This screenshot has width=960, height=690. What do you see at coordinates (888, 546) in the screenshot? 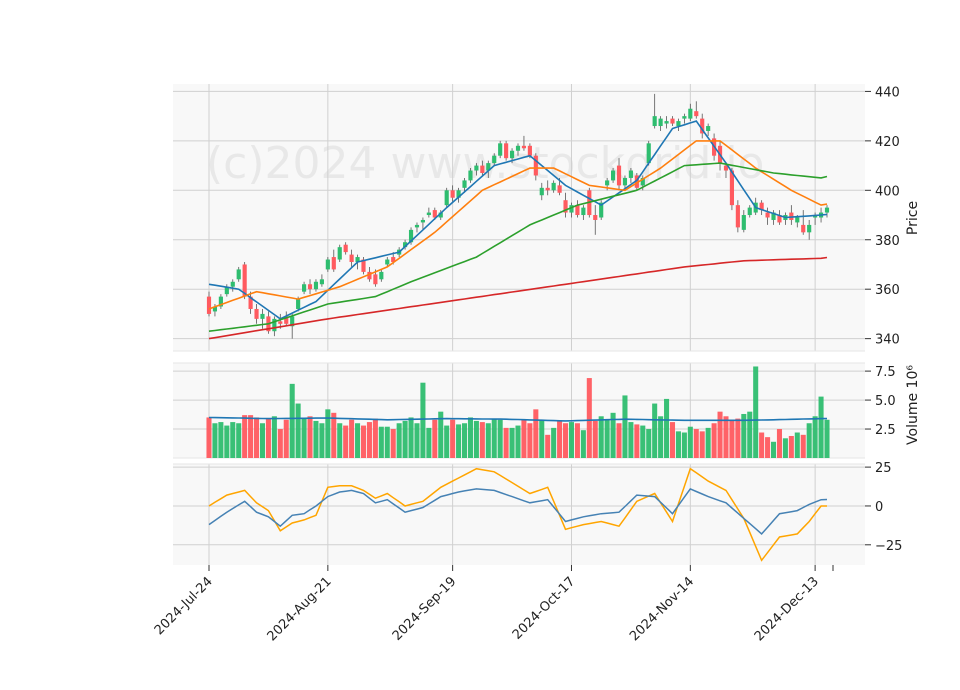
I see `y-tick-label: −25` at bounding box center [888, 546].